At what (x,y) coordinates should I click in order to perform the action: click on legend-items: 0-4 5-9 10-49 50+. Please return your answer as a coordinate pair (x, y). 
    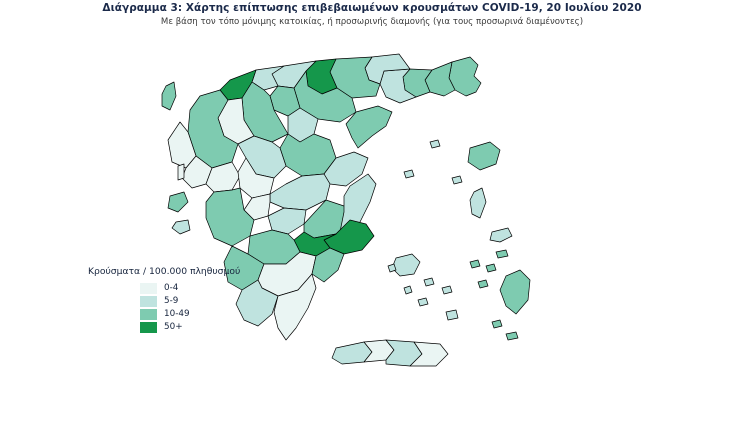
    Looking at the image, I should click on (224, 308).